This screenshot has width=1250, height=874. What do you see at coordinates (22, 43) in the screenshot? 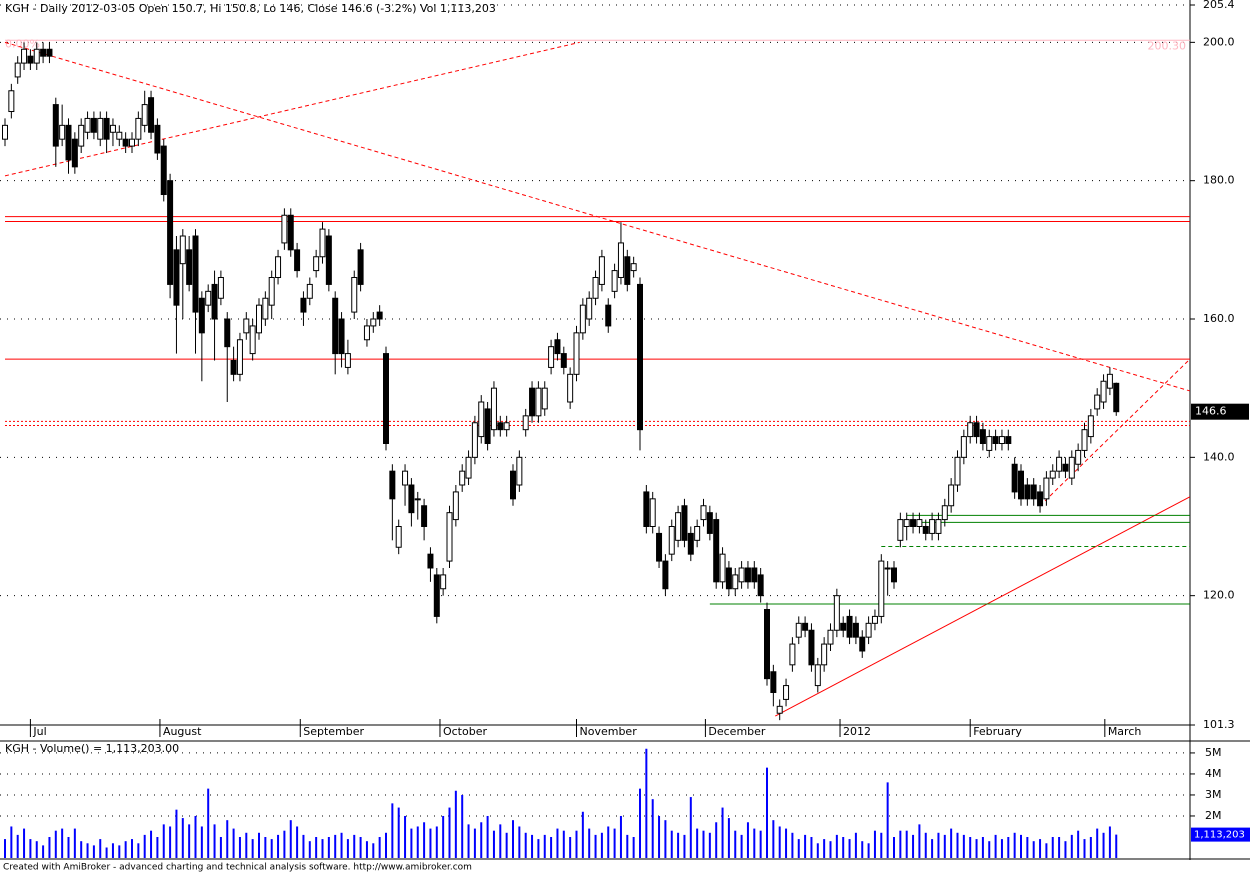
I see `line-label: 0.00%` at bounding box center [22, 43].